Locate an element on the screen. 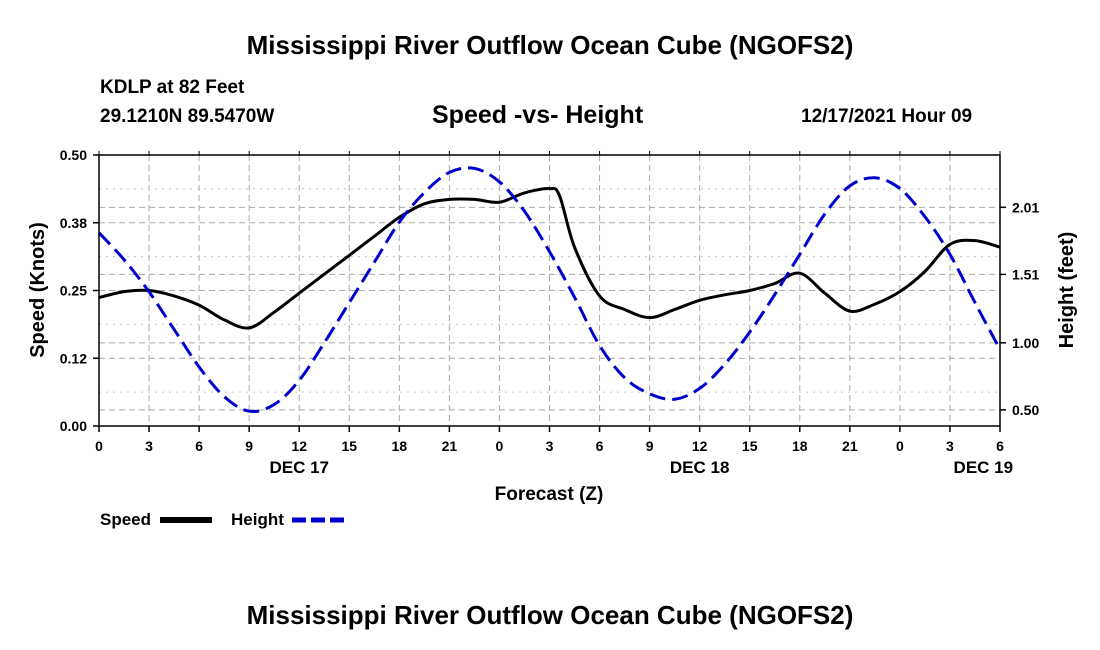 The height and width of the screenshot is (650, 1100). y-tick-label: 0.25 is located at coordinates (73, 291).